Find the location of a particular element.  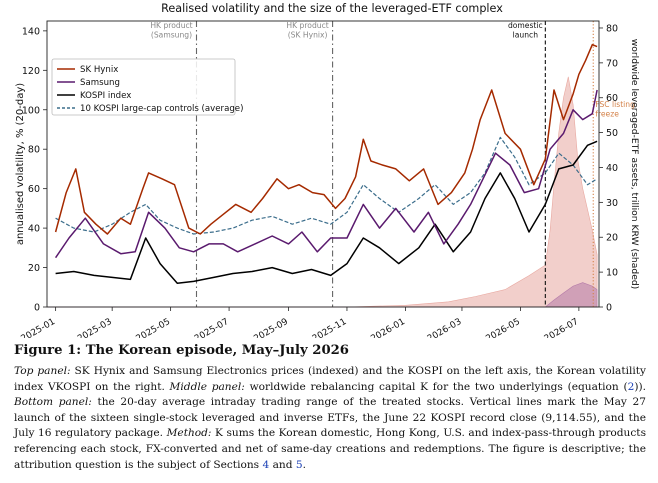

y-axis-label: annualised volatility, % (20-day) is located at coordinates (20, 164).